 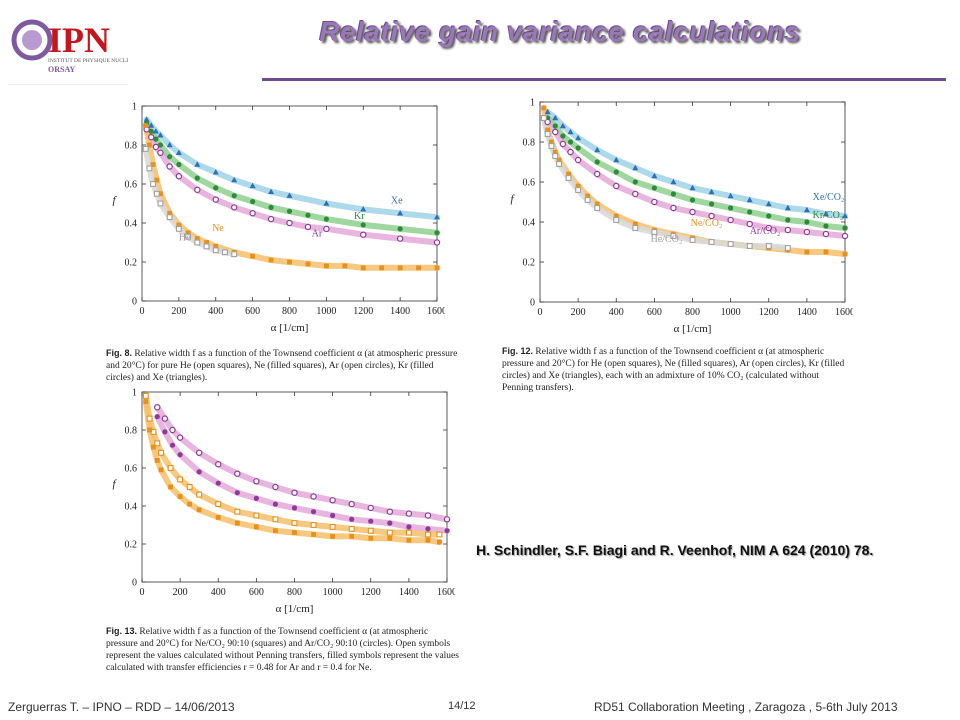 What do you see at coordinates (707, 223) in the screenshot?
I see `fig12-series-label: Ne/CO₂` at bounding box center [707, 223].